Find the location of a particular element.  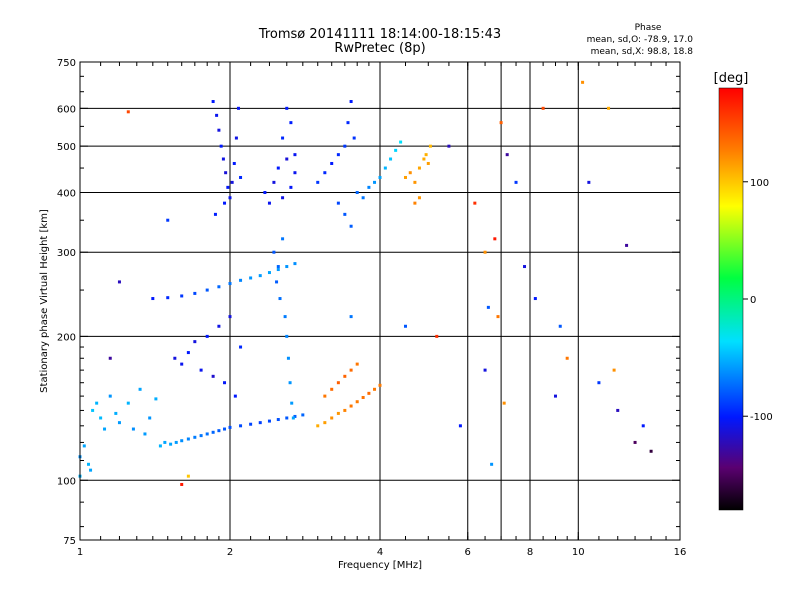

x-tick-label: 8 is located at coordinates (530, 552).